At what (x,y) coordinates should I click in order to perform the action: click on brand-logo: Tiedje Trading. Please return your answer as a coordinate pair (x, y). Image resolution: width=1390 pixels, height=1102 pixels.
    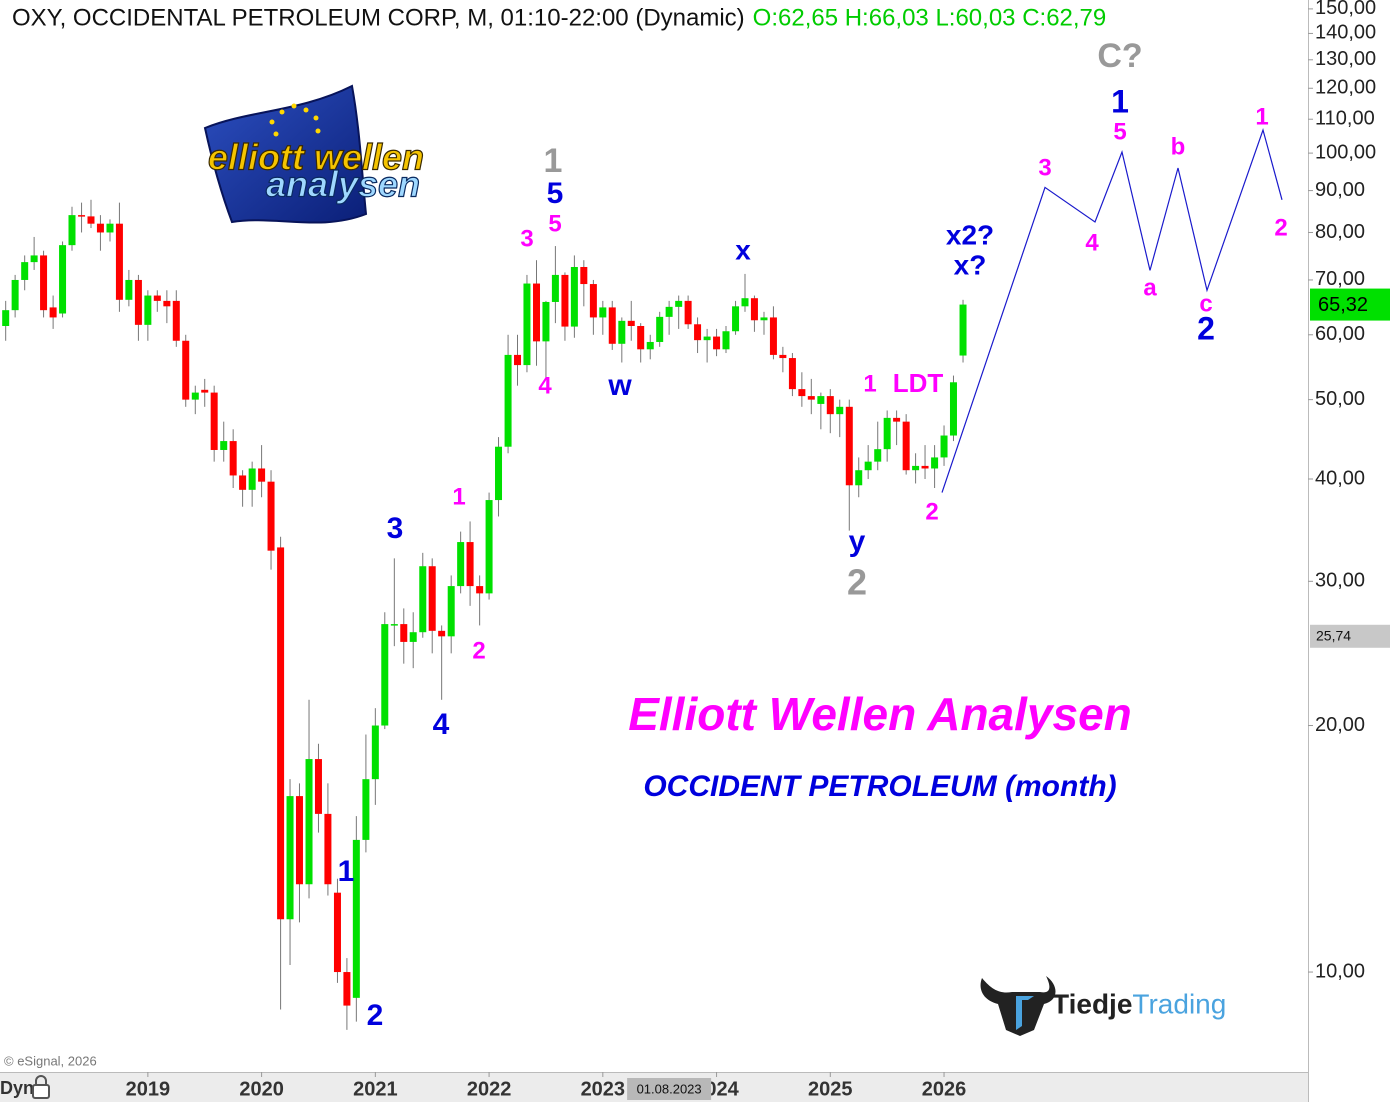
    Looking at the image, I should click on (1103, 1006).